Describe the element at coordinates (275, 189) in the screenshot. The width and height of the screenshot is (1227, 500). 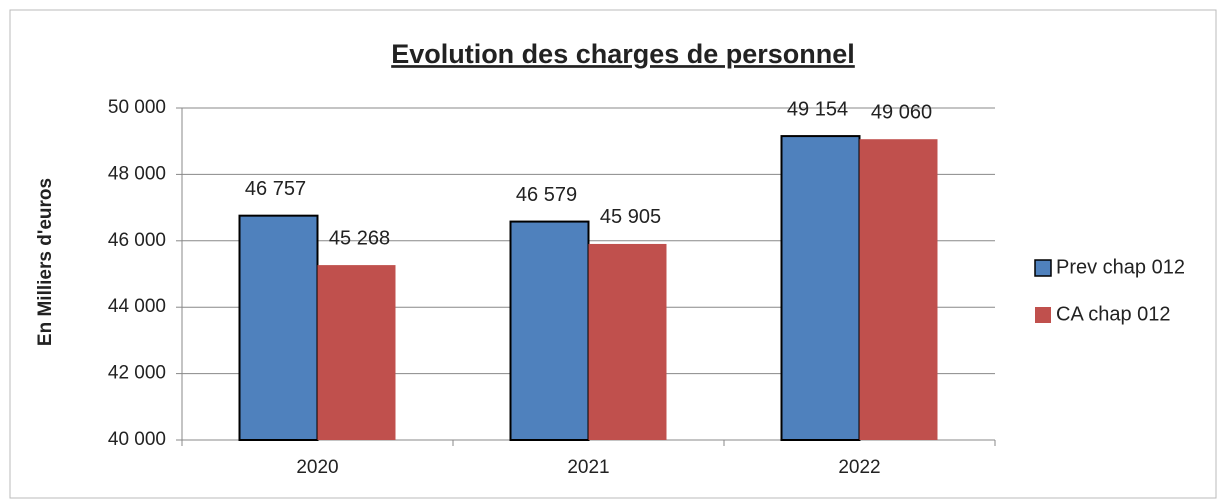
I see `value-label: 46 757` at that location.